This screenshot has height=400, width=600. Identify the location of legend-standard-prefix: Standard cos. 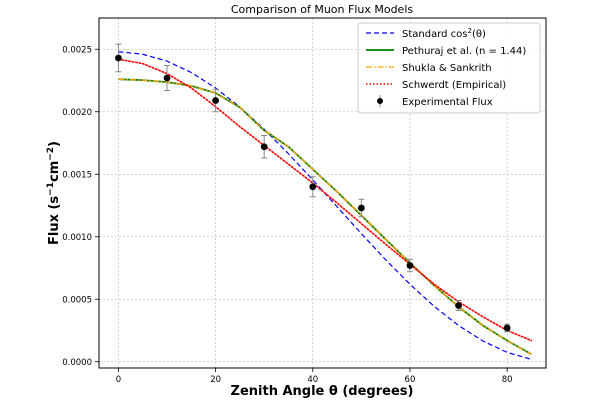
(435, 34).